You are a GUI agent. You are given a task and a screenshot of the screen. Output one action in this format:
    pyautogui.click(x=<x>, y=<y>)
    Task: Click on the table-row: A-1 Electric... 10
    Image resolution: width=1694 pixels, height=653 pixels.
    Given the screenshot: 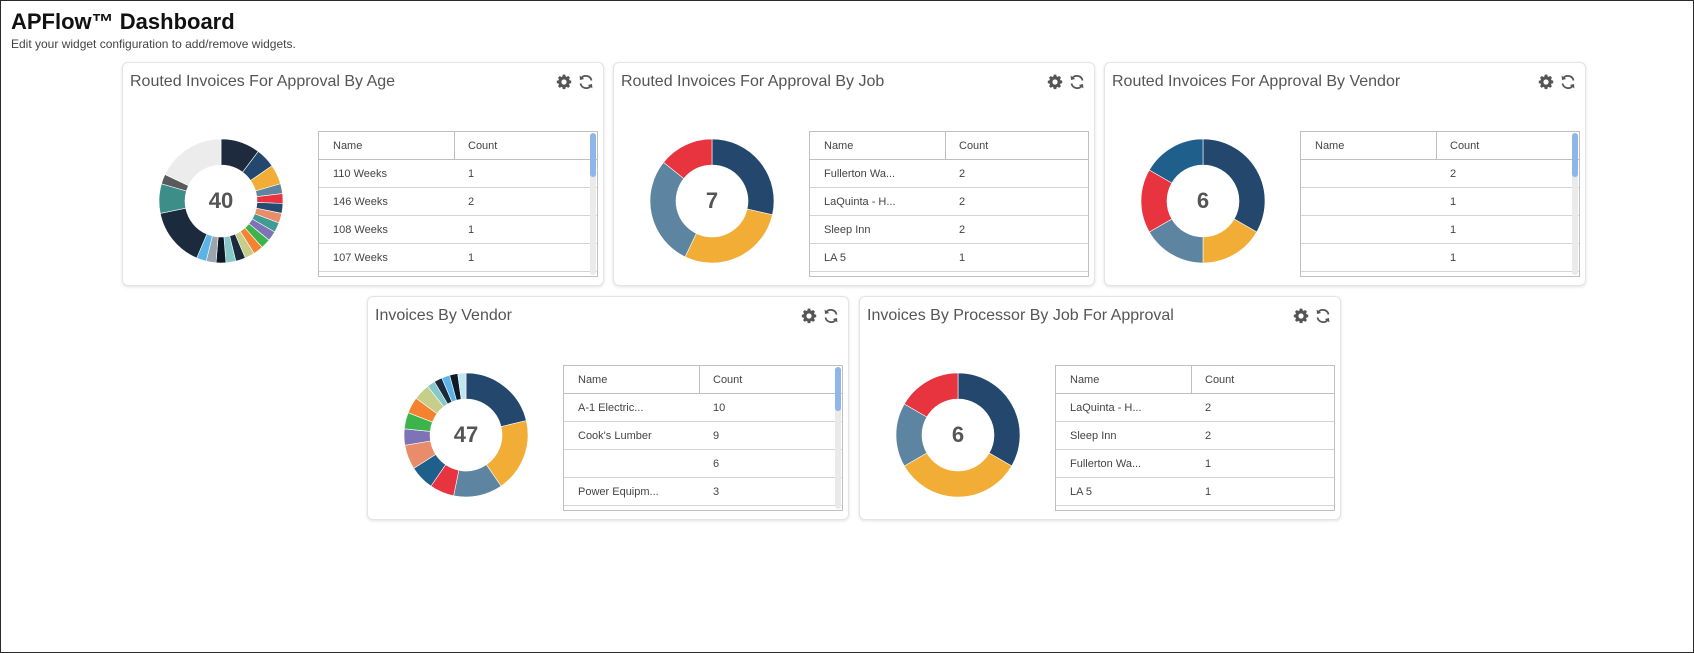 What is the action you would take?
    pyautogui.click(x=703, y=408)
    